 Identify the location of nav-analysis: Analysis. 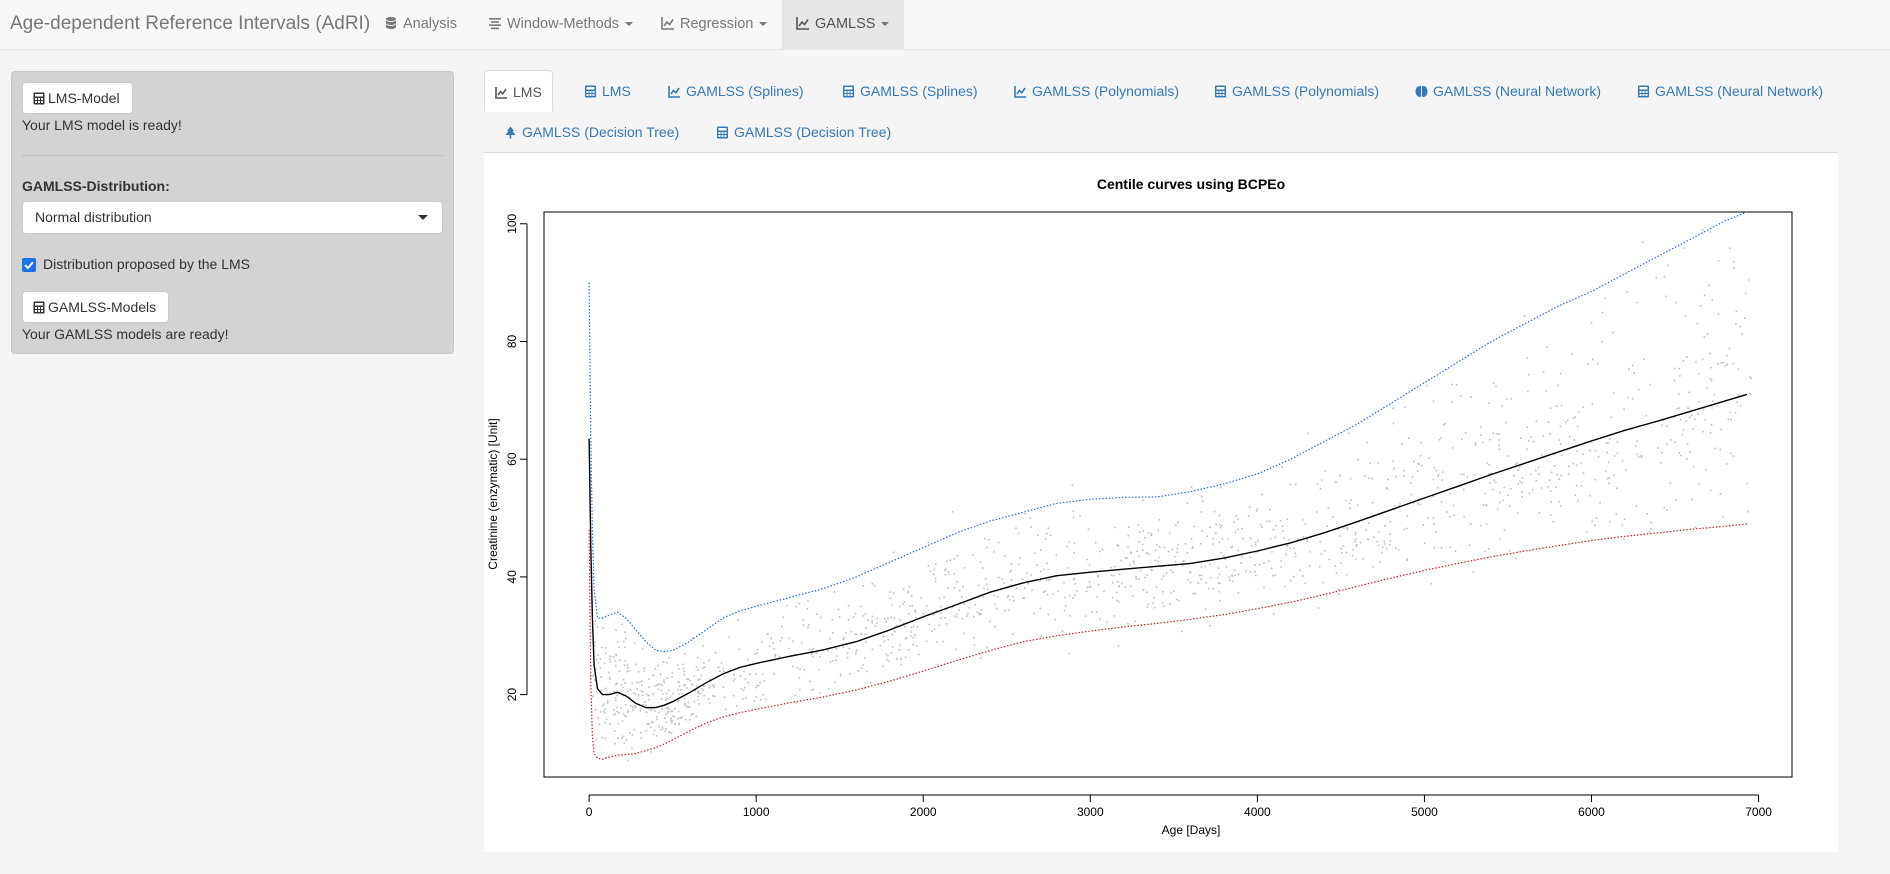
(420, 24).